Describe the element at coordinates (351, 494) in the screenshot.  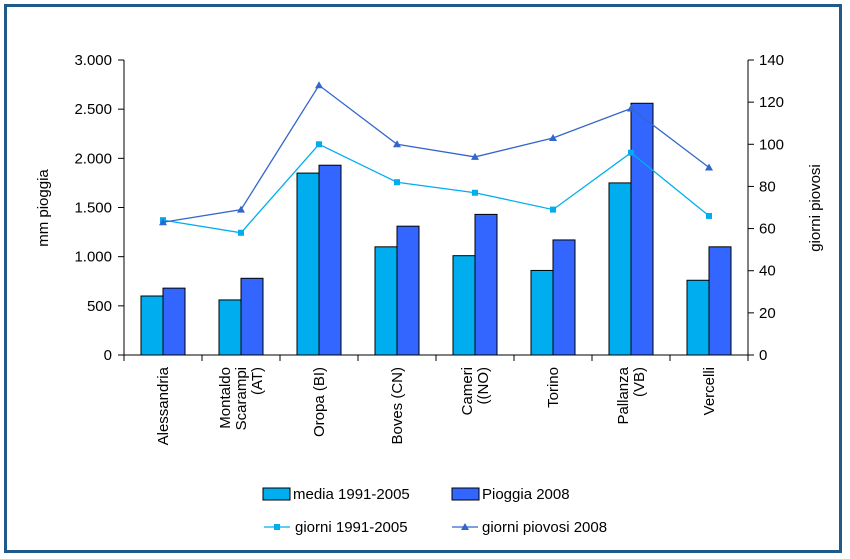
I see `legend-label: media 1991-2005` at that location.